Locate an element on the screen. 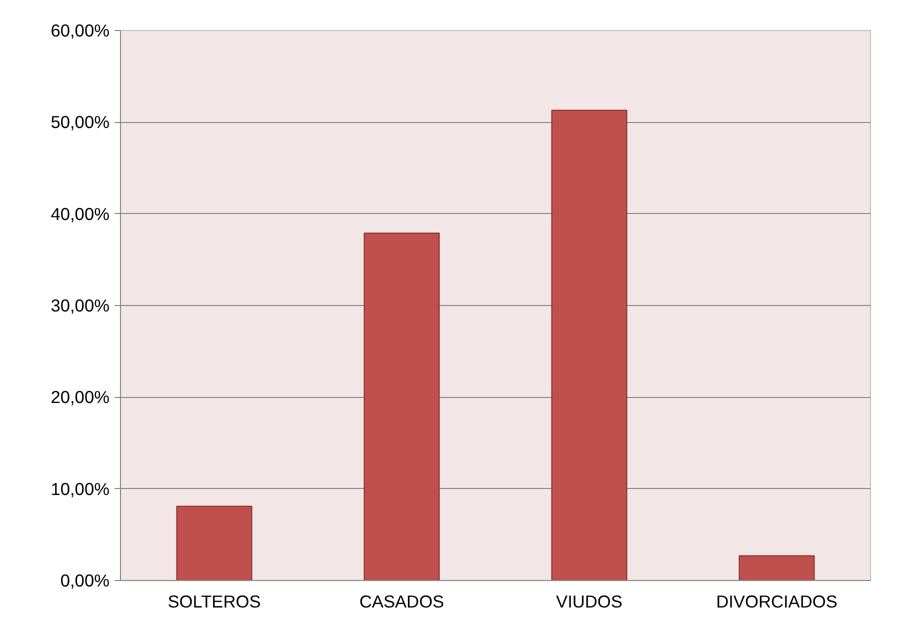 The width and height of the screenshot is (903, 642). y-tick-label: 10,00% is located at coordinates (80, 488).